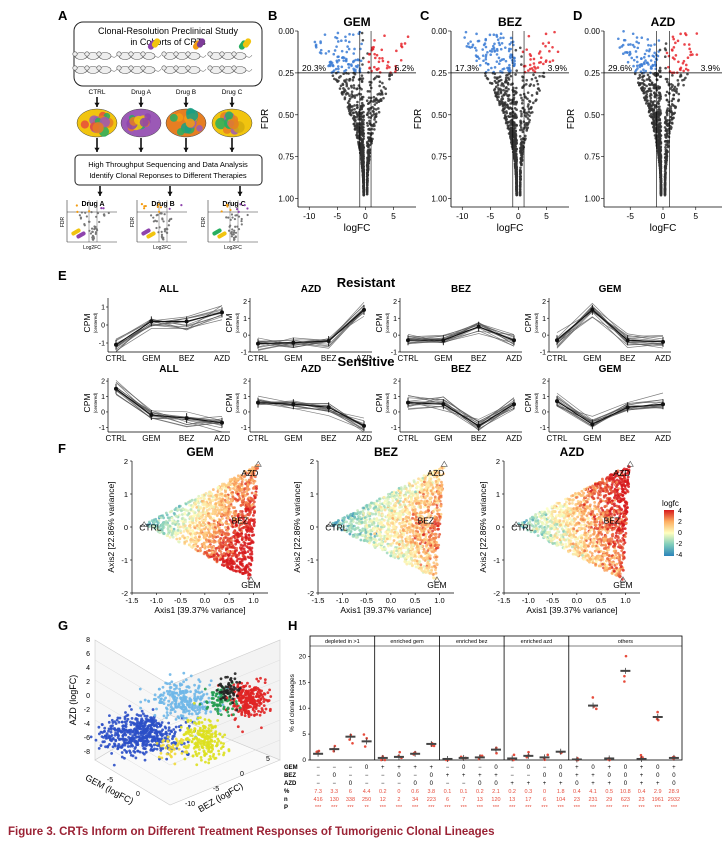 The image size is (726, 847). Describe the element at coordinates (126, 527) in the screenshot. I see `y-tick-label: 0` at that location.